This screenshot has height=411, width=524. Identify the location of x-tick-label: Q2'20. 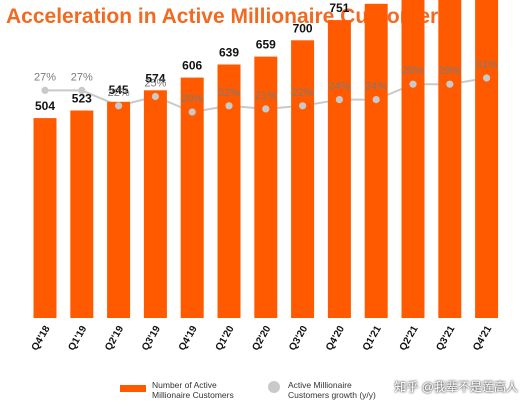
(261, 338).